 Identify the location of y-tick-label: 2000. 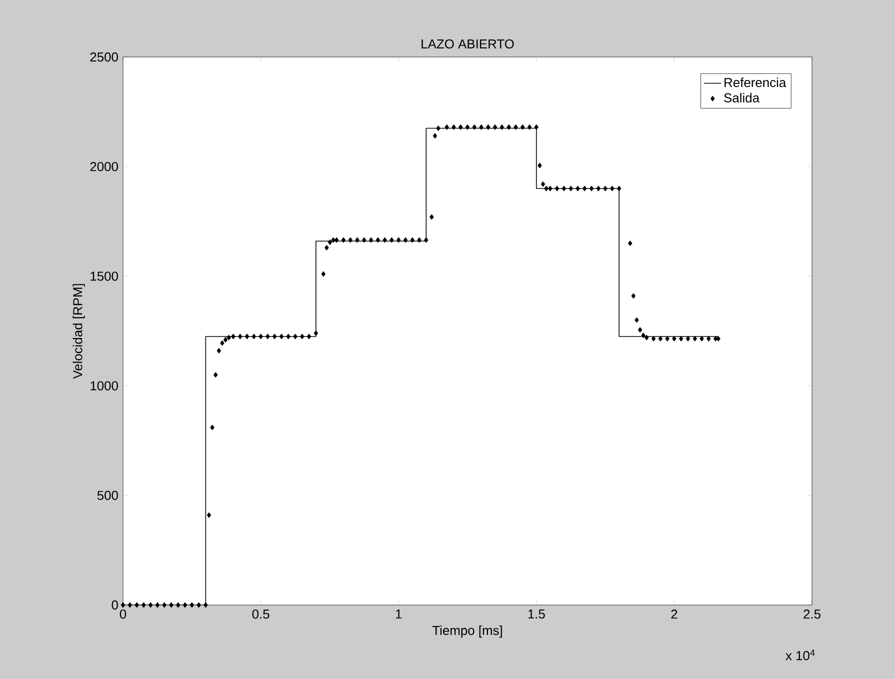
(104, 167).